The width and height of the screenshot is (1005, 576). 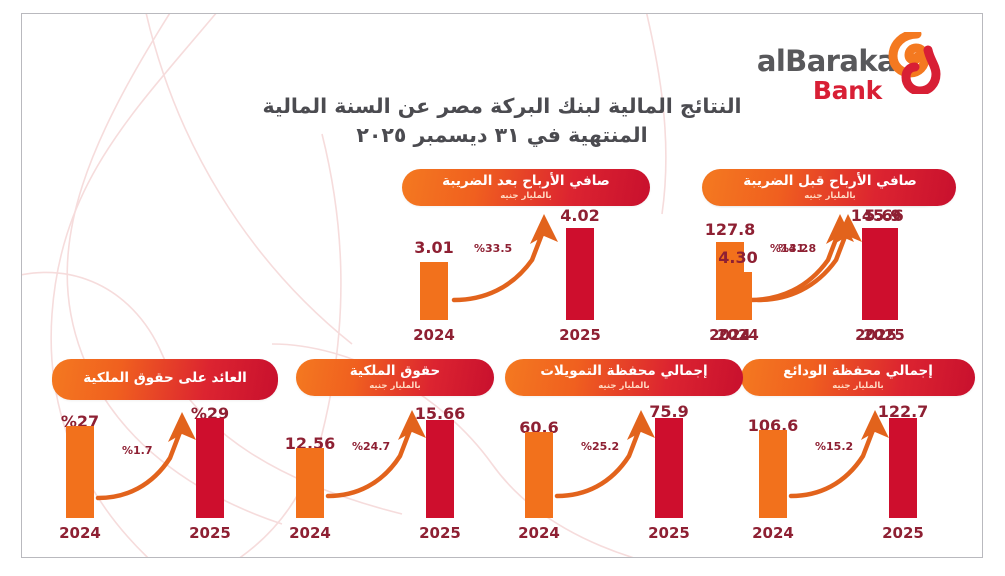 I want to click on card-plot: 106.6 2024 122.7 2025 %15.2, so click(x=858, y=470).